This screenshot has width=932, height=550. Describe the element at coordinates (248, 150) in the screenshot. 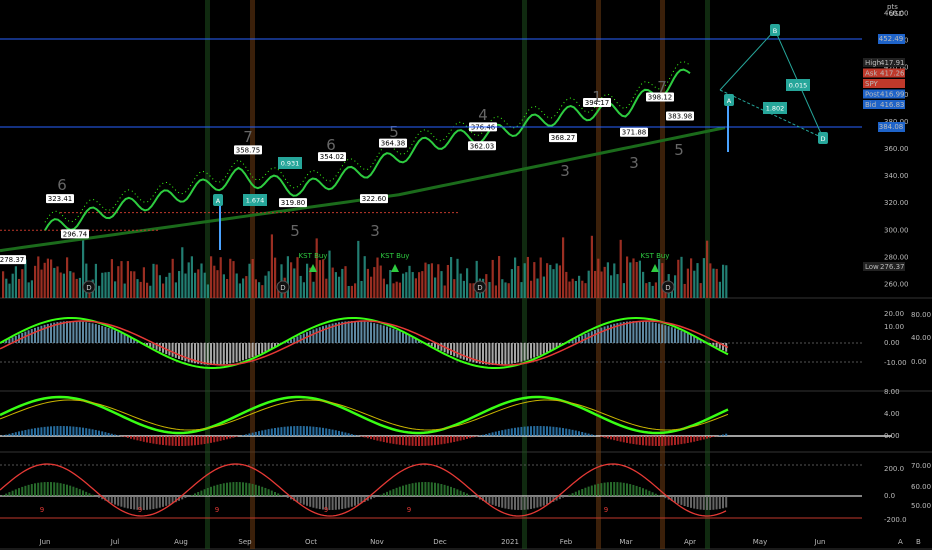

I see `price-label: 358.75` at that location.